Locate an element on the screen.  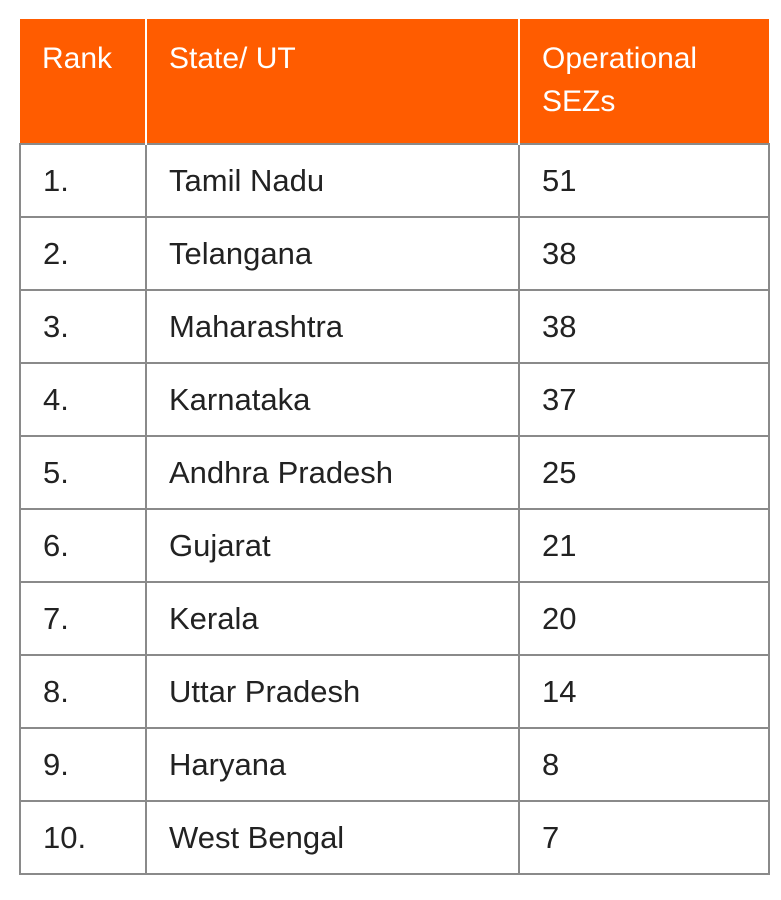
state-cell: Telangana is located at coordinates (332, 253).